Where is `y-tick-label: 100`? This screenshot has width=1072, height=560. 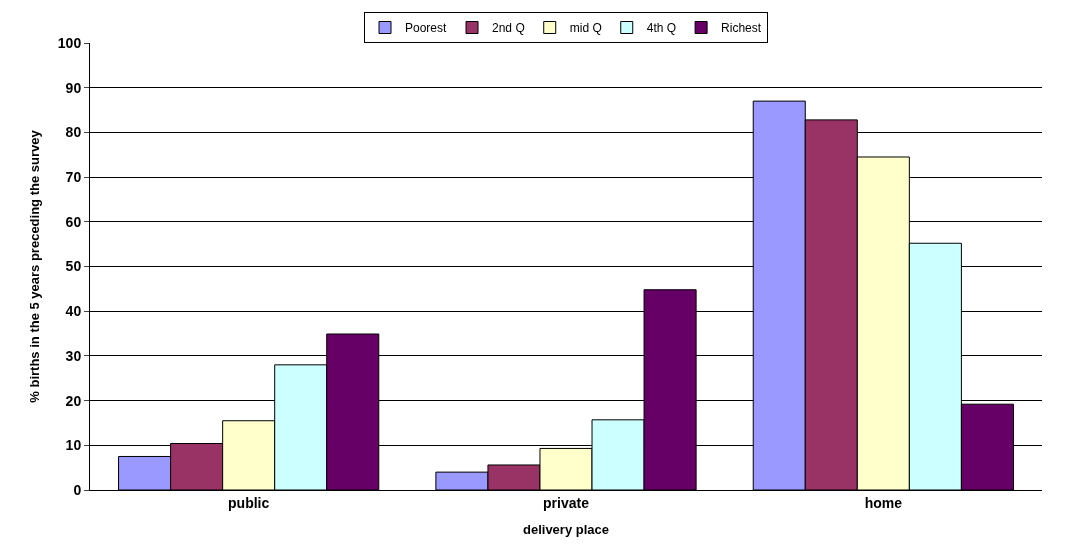 y-tick-label: 100 is located at coordinates (69, 42).